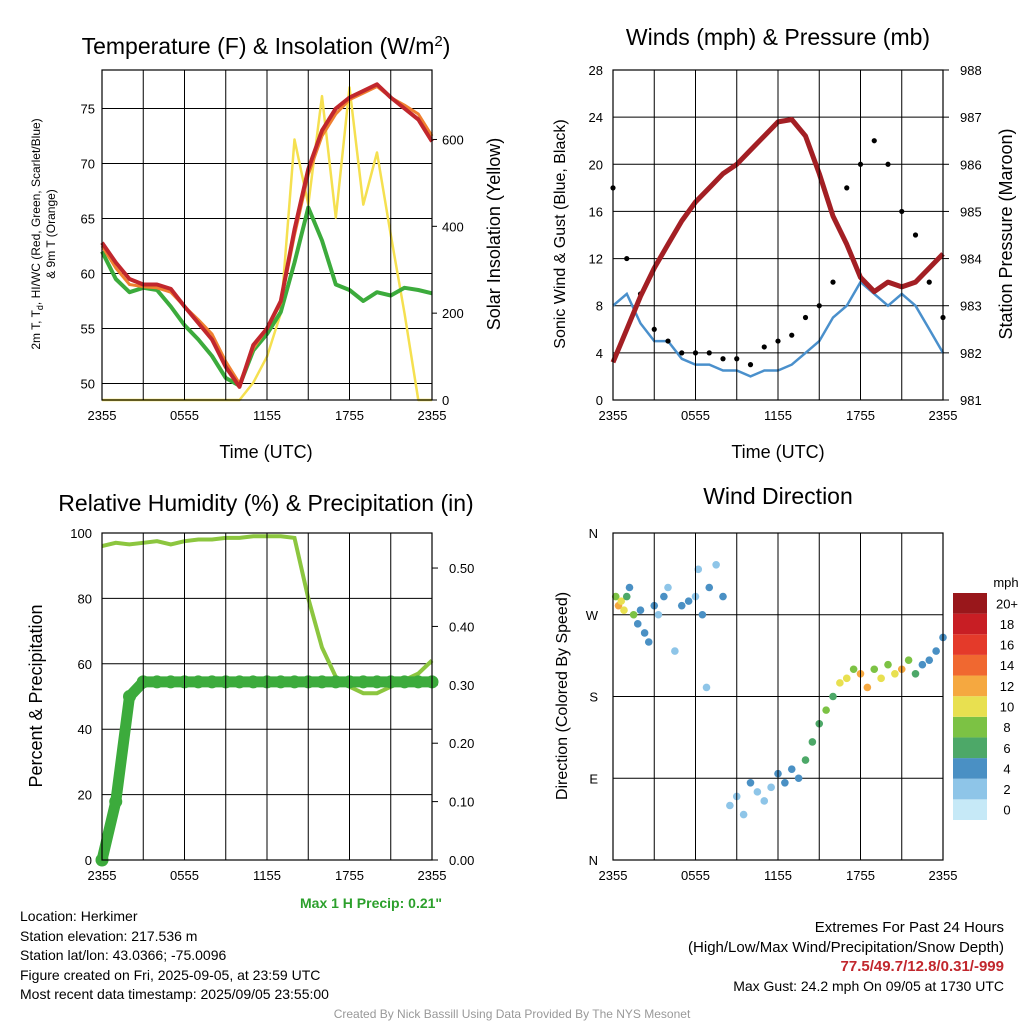  Describe the element at coordinates (971, 353) in the screenshot. I see `pressure-ytick-label: 982` at that location.